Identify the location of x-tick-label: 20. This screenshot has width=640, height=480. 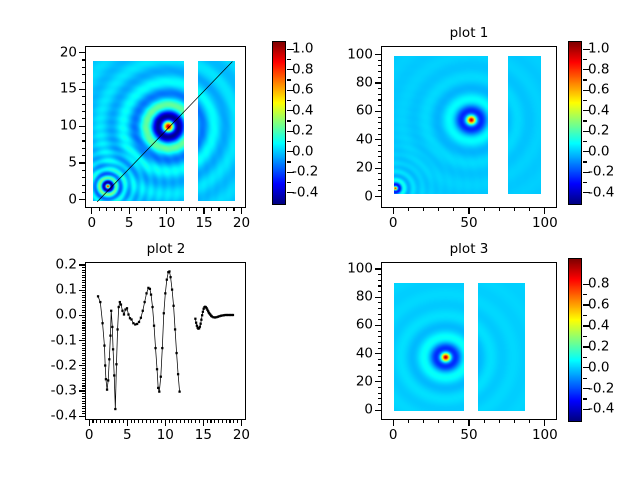
(241, 223).